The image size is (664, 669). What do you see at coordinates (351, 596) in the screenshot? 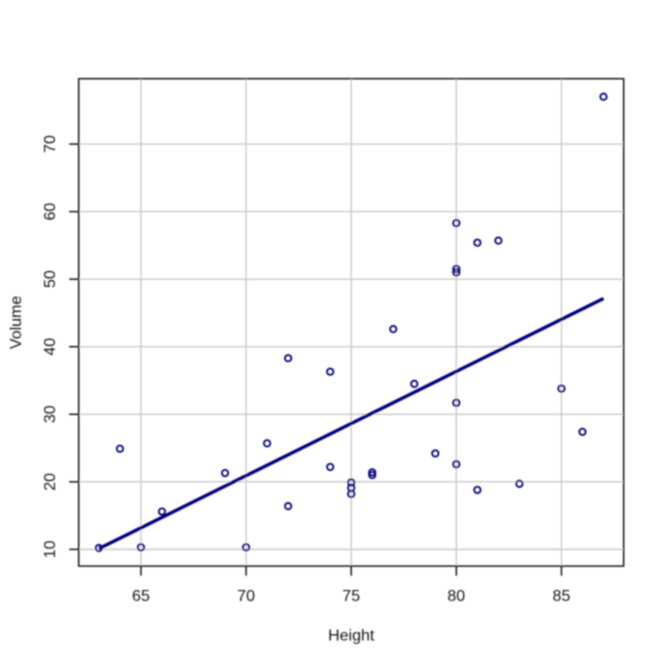
I see `svg-text: 75` at bounding box center [351, 596].